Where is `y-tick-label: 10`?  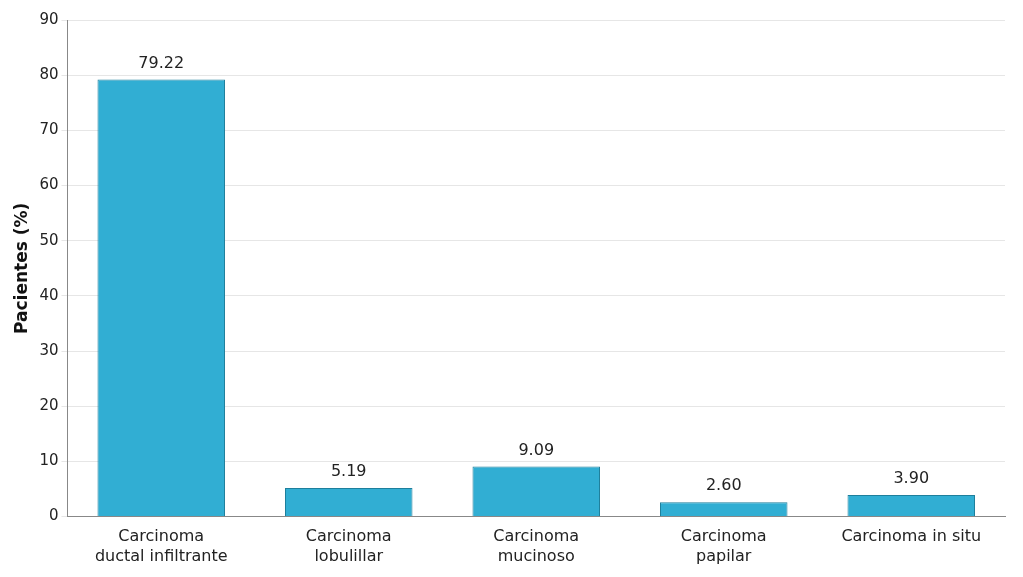 y-tick-label: 10 is located at coordinates (49, 460).